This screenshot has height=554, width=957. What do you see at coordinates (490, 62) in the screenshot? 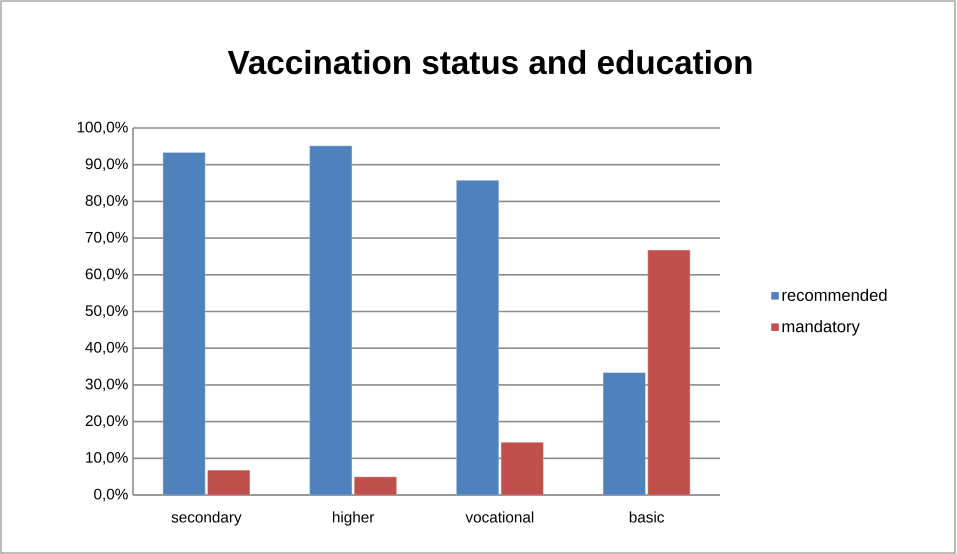
I see `chart-title: Vaccination status and education` at bounding box center [490, 62].